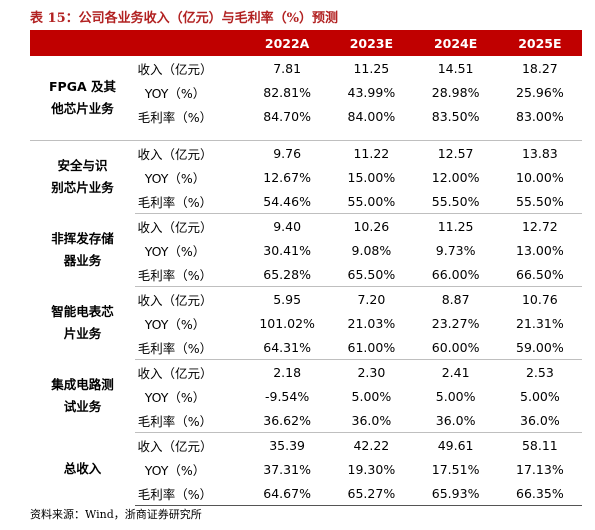 This screenshot has height=530, width=595. Describe the element at coordinates (539, 274) in the screenshot. I see `value-cell: 66.50%` at that location.